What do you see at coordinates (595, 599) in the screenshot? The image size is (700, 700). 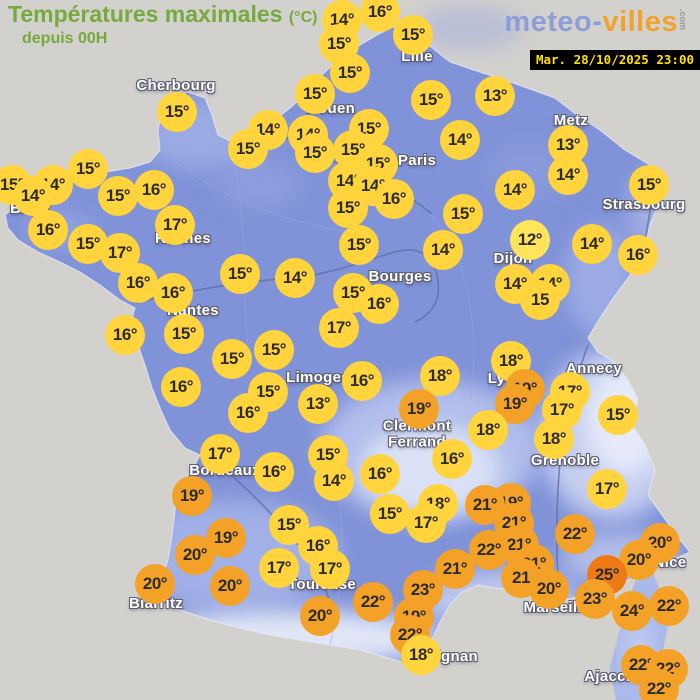 I see `temp-bubble: 23°` at bounding box center [595, 599].